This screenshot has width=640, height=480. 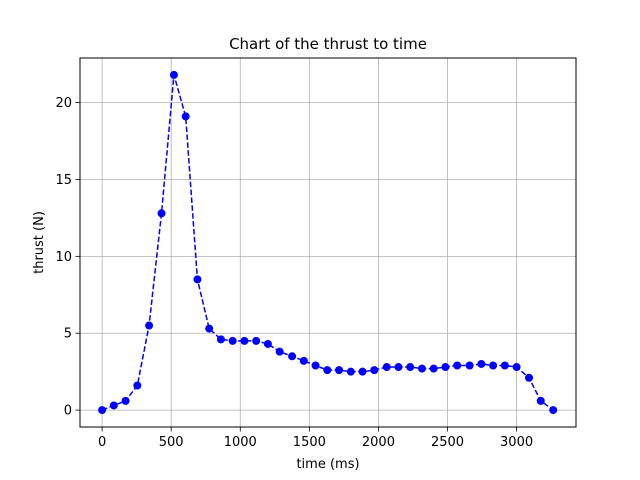 I want to click on y-tick-label: 20, so click(x=63, y=103).